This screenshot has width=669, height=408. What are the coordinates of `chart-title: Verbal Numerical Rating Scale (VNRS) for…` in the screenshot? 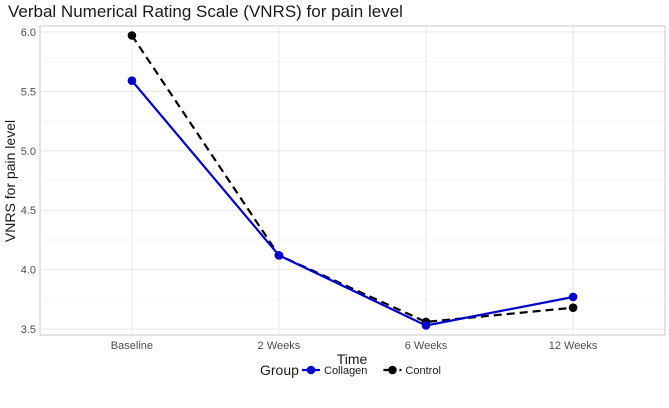 It's located at (205, 11).